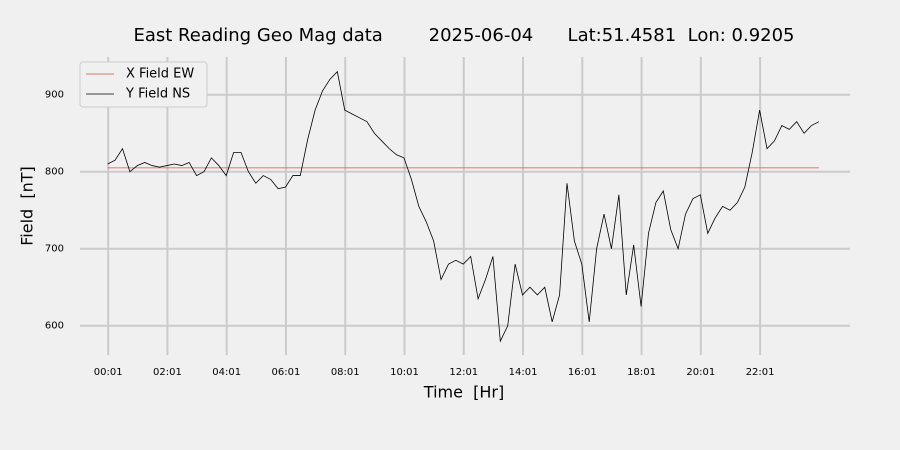 This screenshot has width=900, height=450. What do you see at coordinates (404, 372) in the screenshot?
I see `x-tick-label: 10:01` at bounding box center [404, 372].